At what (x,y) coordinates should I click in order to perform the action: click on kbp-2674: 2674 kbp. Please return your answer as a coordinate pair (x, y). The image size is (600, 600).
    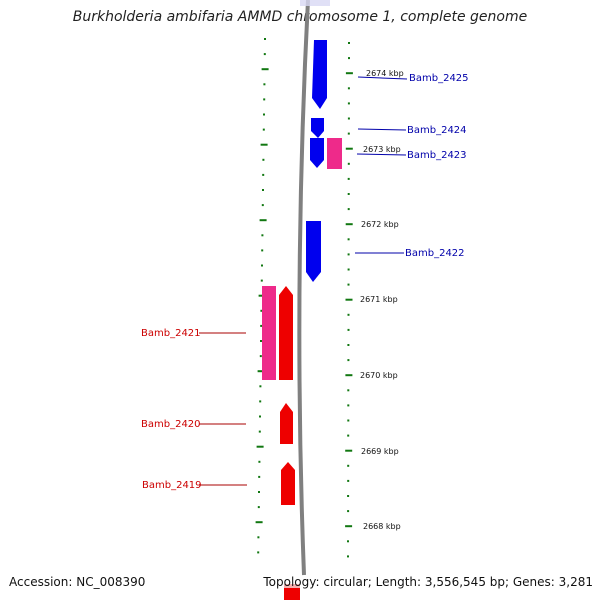
    Looking at the image, I should click on (385, 73).